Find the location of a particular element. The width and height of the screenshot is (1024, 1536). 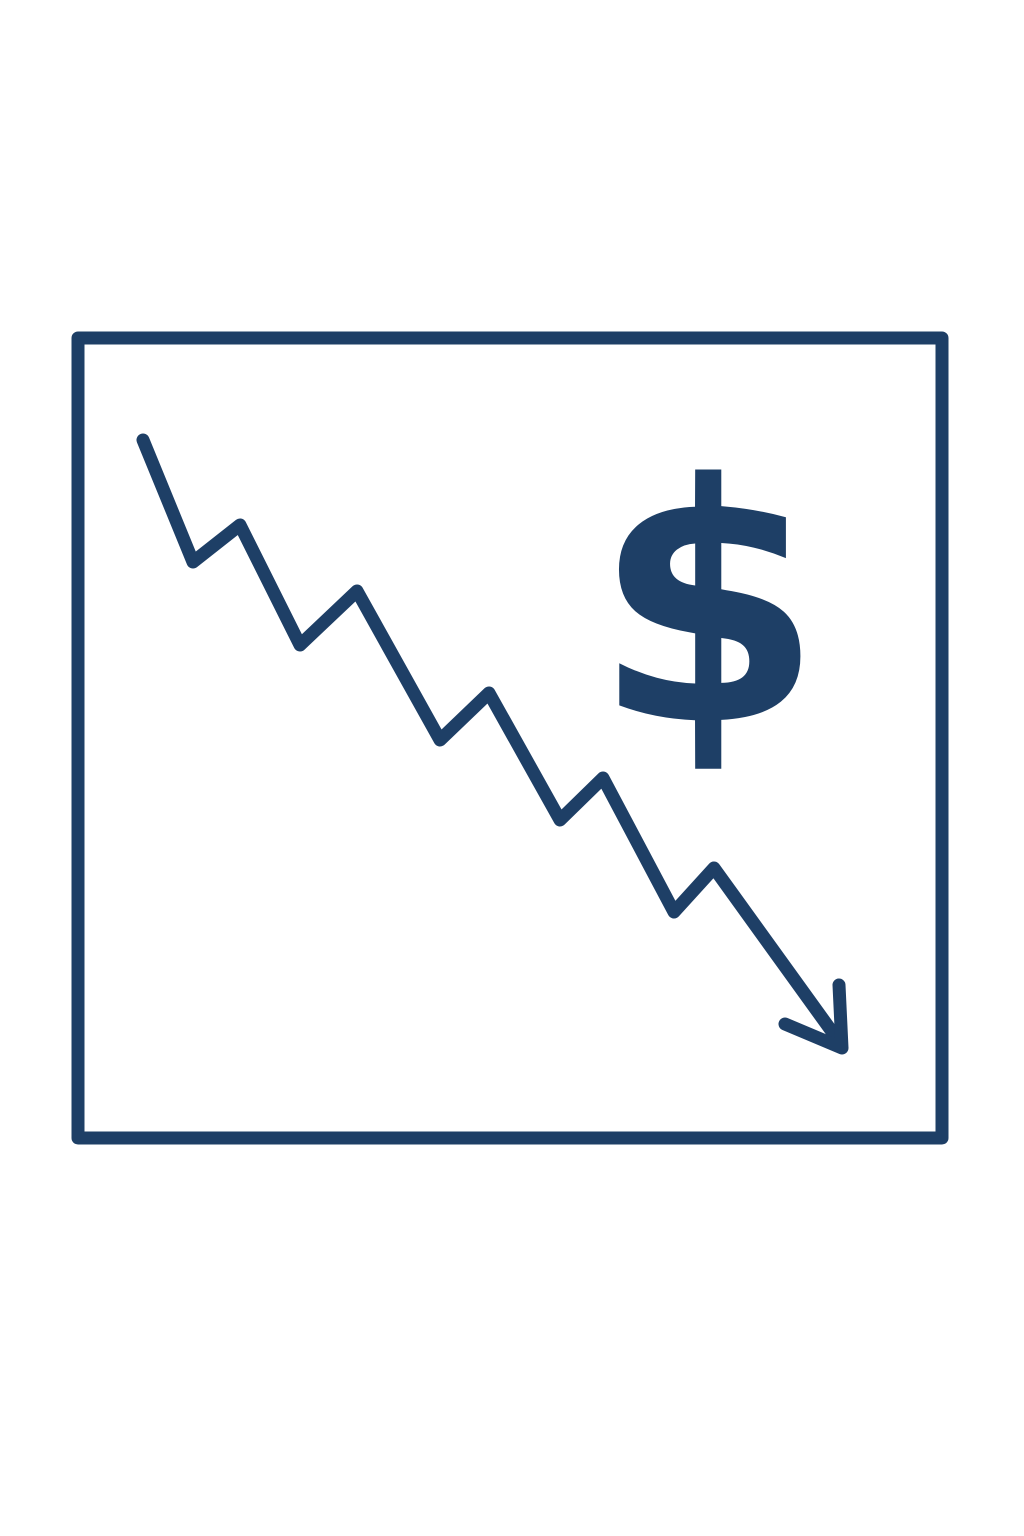

dollar-icon: $ is located at coordinates (708, 606).